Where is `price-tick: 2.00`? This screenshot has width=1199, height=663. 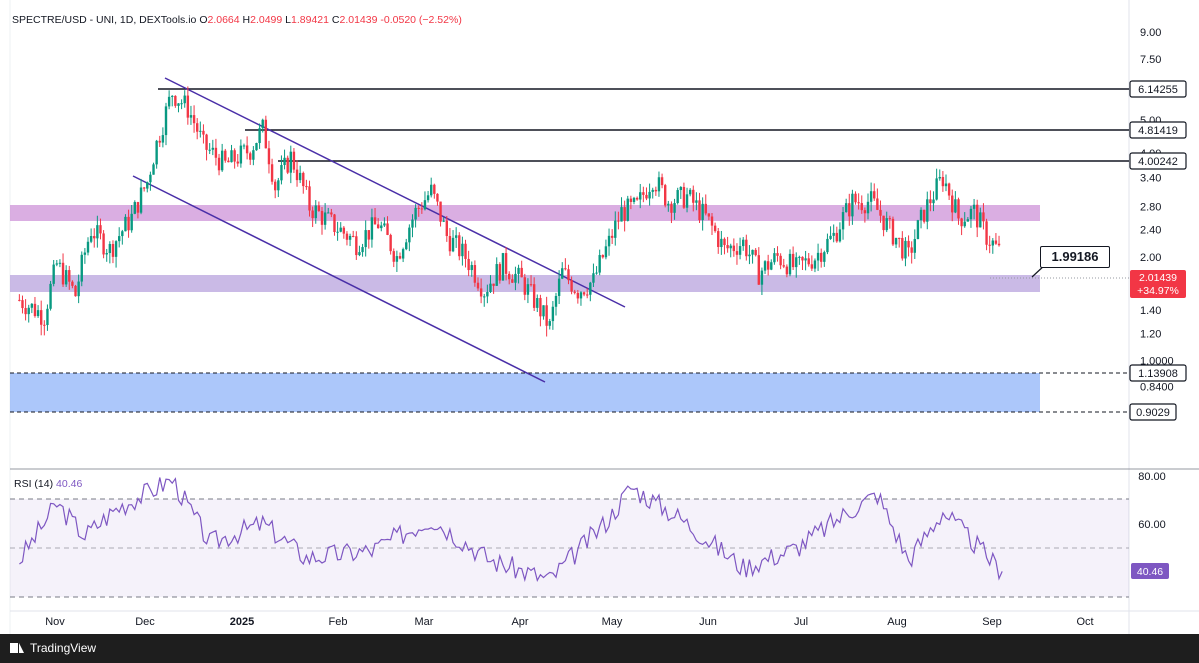 price-tick: 2.00 is located at coordinates (1150, 258).